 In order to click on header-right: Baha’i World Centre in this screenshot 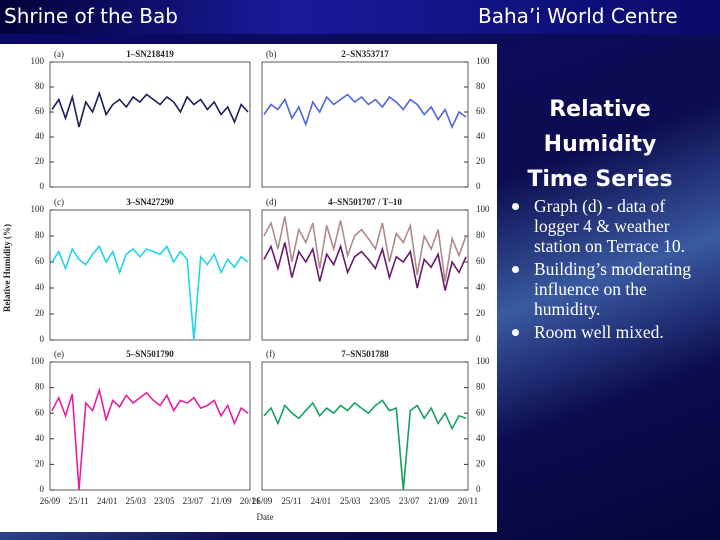, I will do `click(578, 16)`.